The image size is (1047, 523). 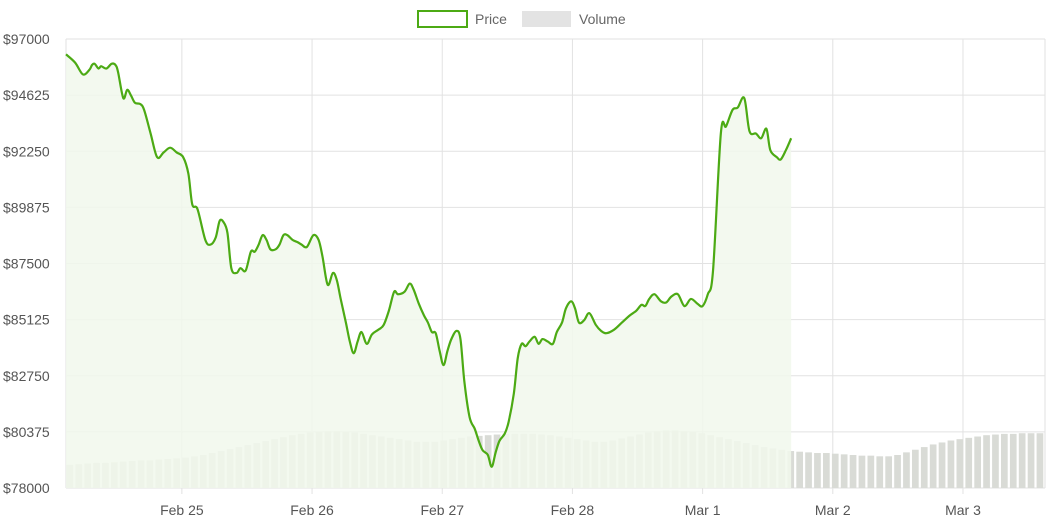 What do you see at coordinates (602, 19) in the screenshot?
I see `legend-label-volume: Volume` at bounding box center [602, 19].